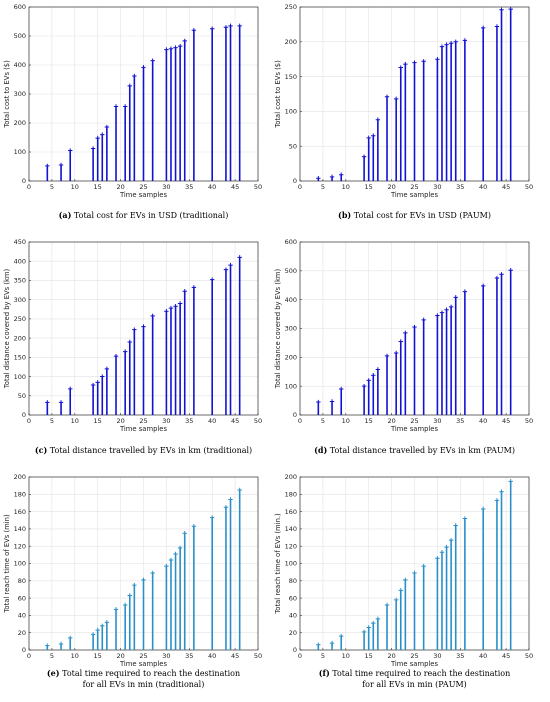 The width and height of the screenshot is (550, 702). What do you see at coordinates (278, 94) in the screenshot?
I see `y-axis-label: Total cost to EVs ($)` at bounding box center [278, 94].